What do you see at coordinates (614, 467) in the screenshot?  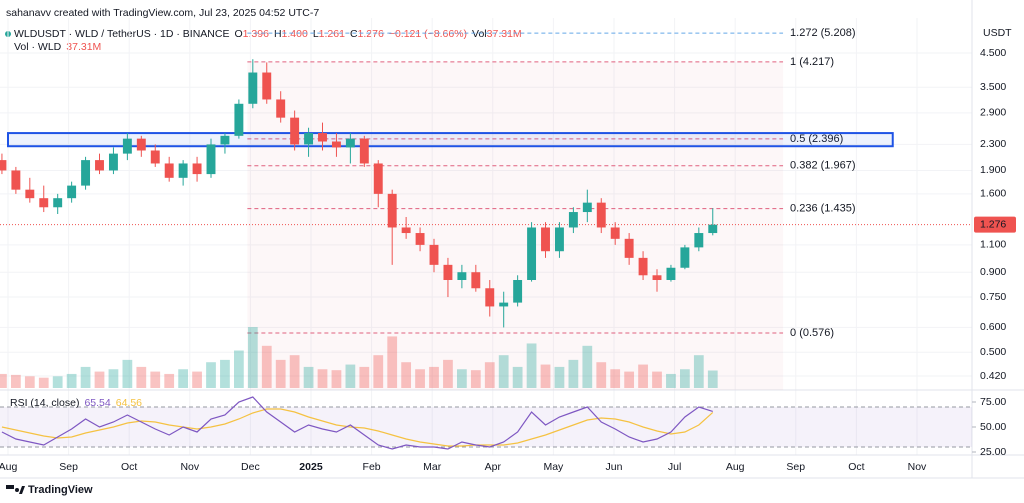 I see `x-tick-label: Jun` at bounding box center [614, 467].